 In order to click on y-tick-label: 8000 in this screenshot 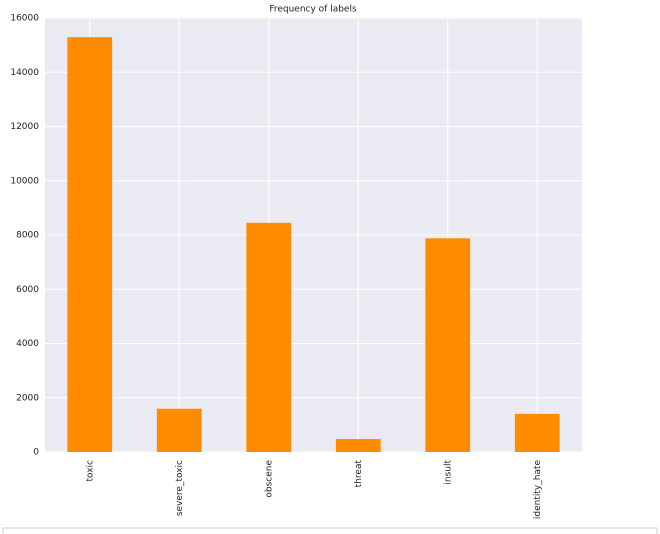, I will do `click(27, 236)`.